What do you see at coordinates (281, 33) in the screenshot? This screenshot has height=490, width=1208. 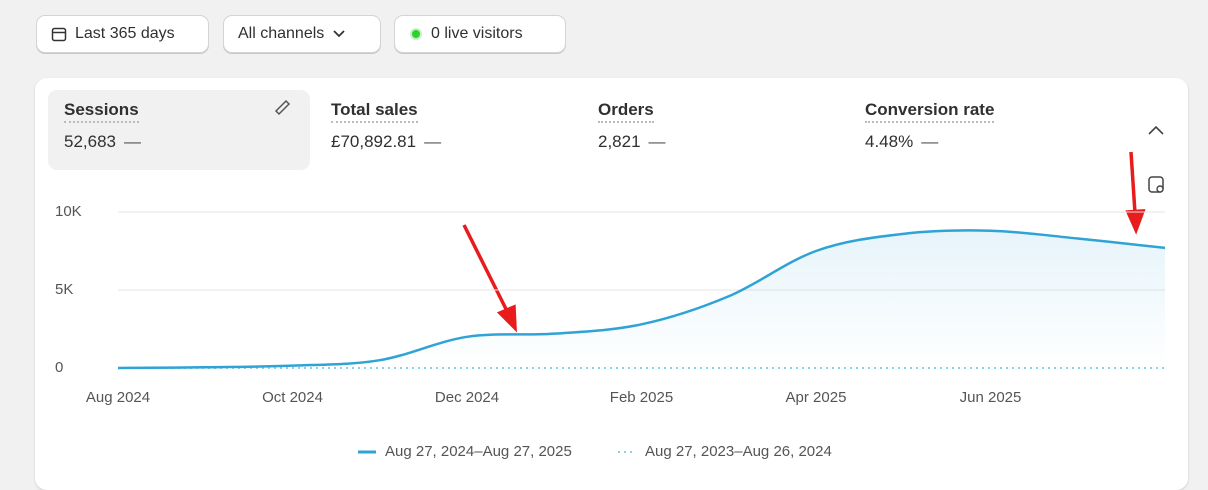 I see `channels-text: All channels` at bounding box center [281, 33].